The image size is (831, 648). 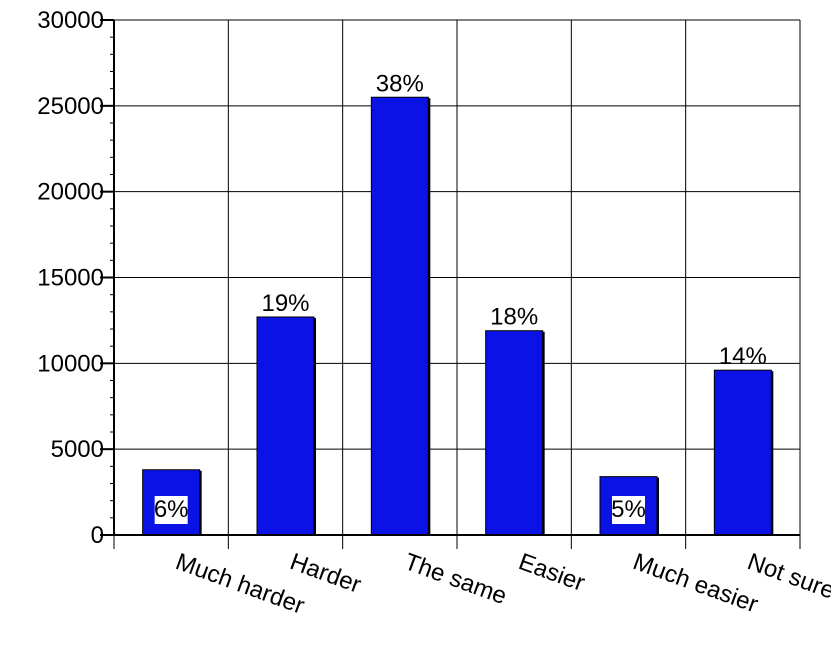 What do you see at coordinates (70, 192) in the screenshot?
I see `y-tick-label: 20000` at bounding box center [70, 192].